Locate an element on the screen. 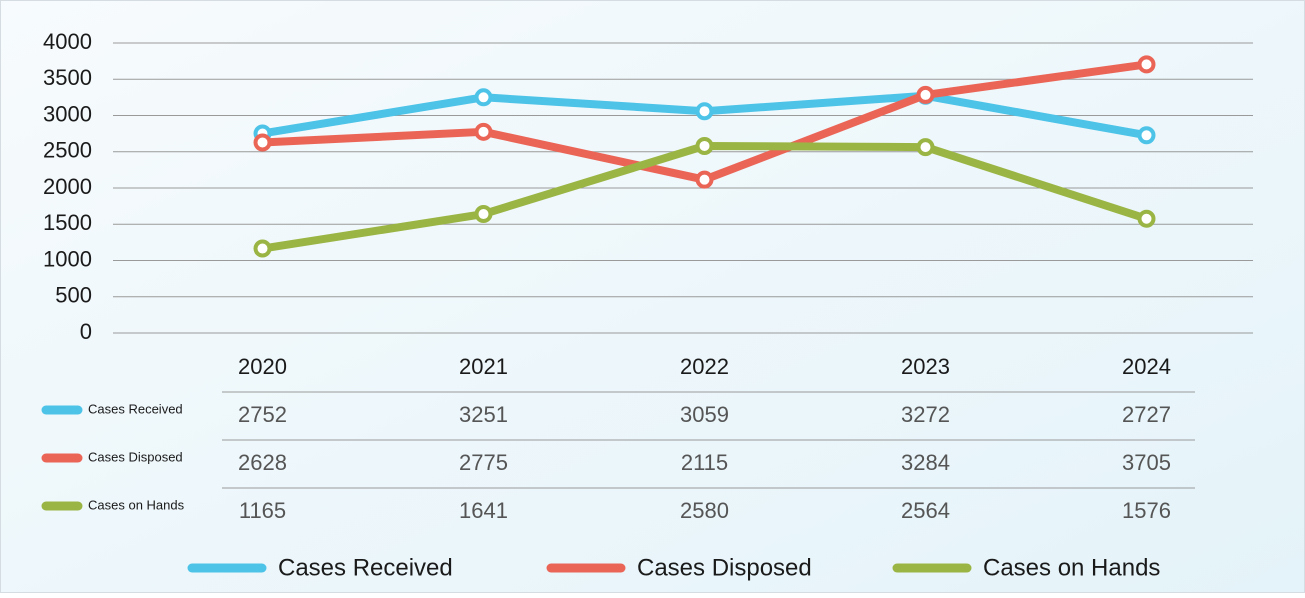 This screenshot has height=598, width=1305. y-tick-label: 3500 is located at coordinates (67, 77).